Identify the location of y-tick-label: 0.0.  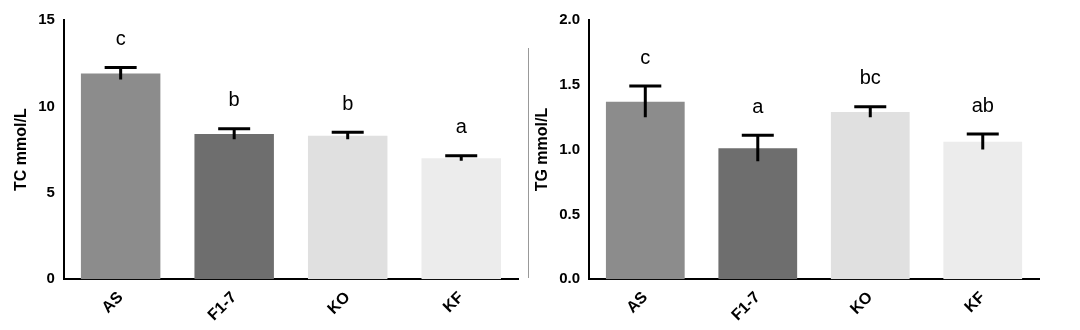
(570, 278).